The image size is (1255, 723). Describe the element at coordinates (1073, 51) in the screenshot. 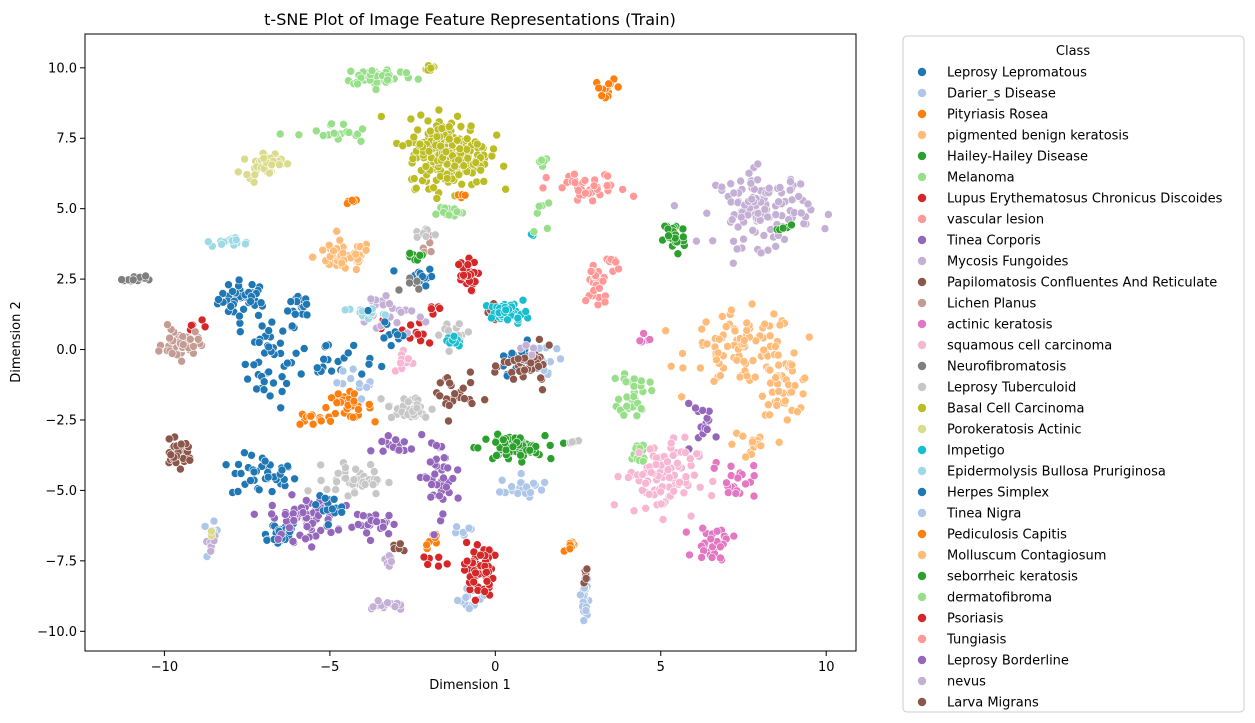

I see `legend-title: Class` at that location.